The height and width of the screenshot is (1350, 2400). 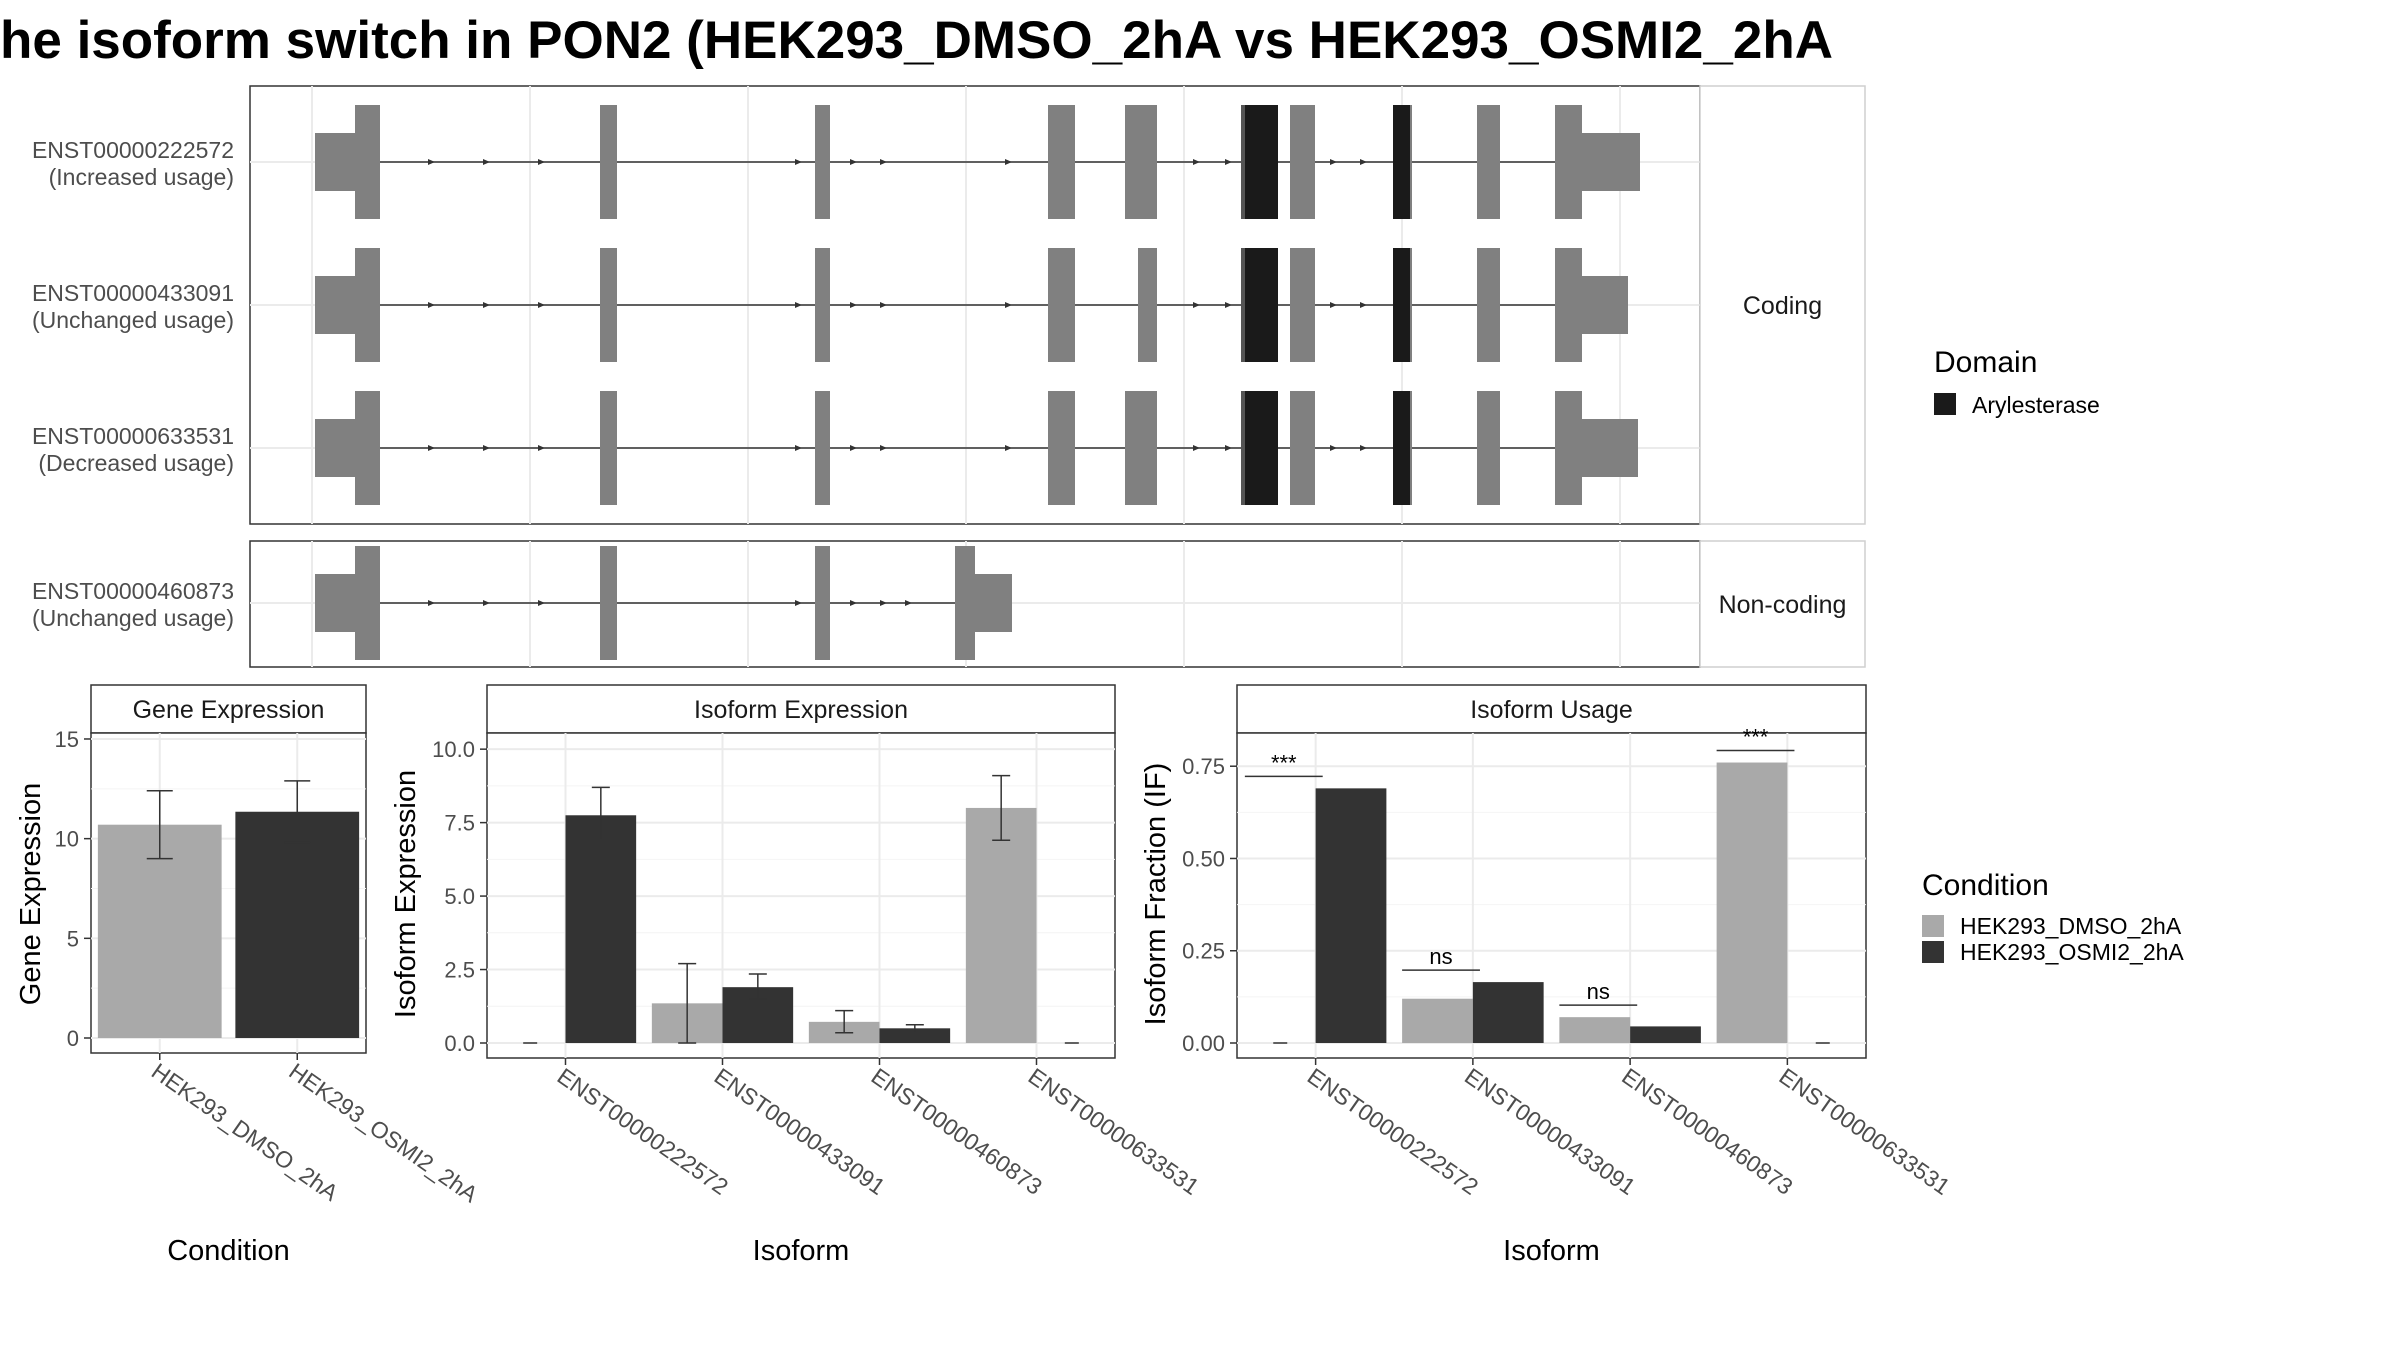 What do you see at coordinates (1203, 858) in the screenshot?
I see `y-tick-label: 0.50` at bounding box center [1203, 858].